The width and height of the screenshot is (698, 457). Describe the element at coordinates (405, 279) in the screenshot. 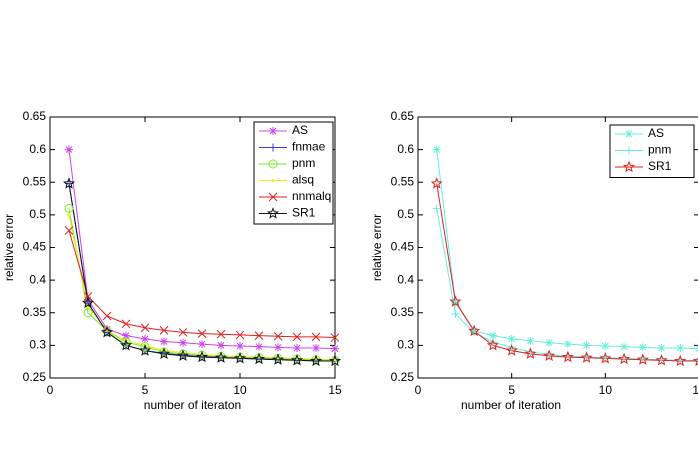

I see `y-tick-label: 0.4` at that location.